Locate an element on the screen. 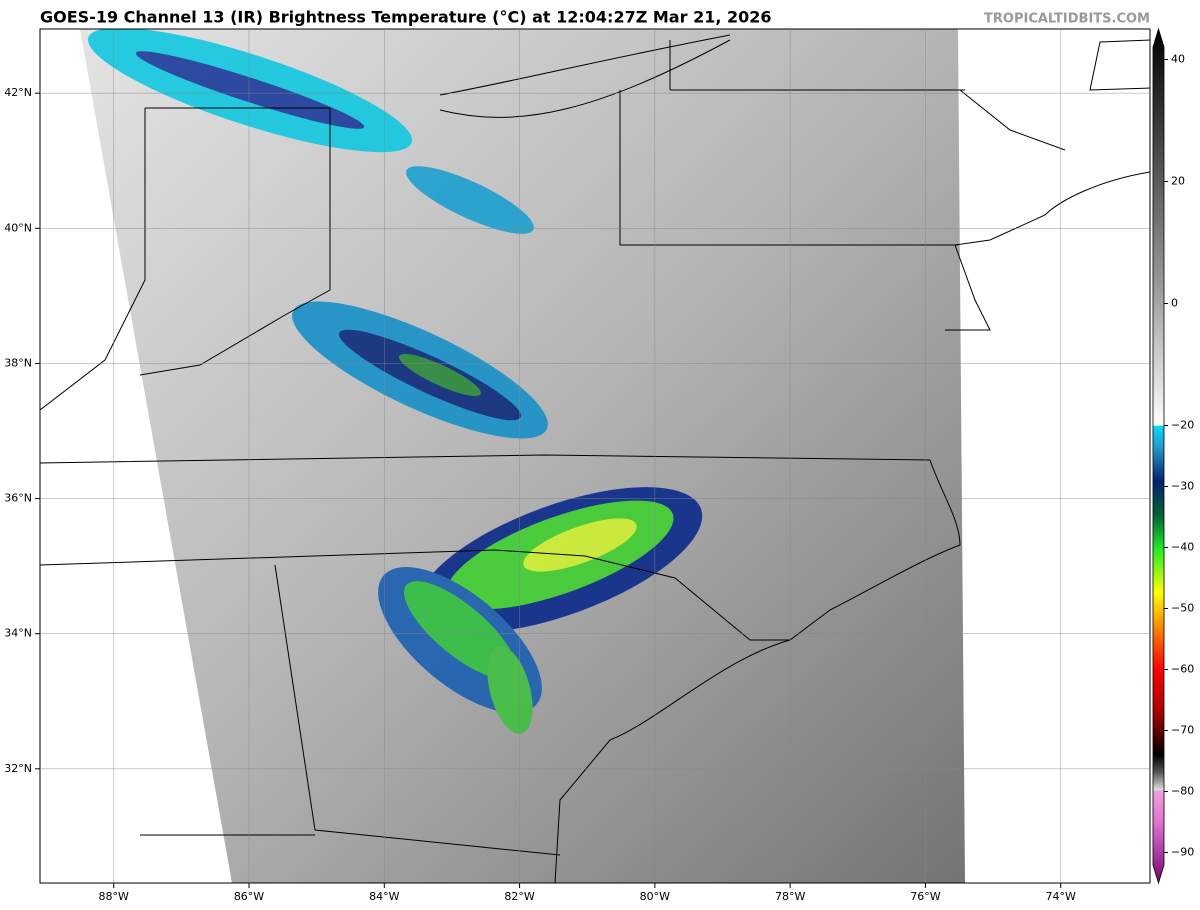 The width and height of the screenshot is (1200, 910). y-tick-label: 36°N is located at coordinates (18, 498).